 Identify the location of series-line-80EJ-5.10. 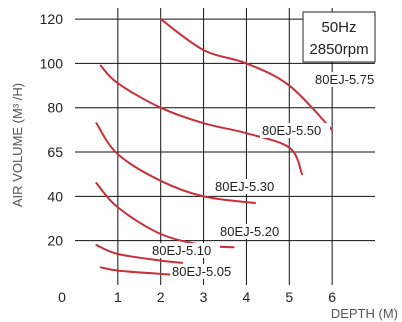
(139, 254).